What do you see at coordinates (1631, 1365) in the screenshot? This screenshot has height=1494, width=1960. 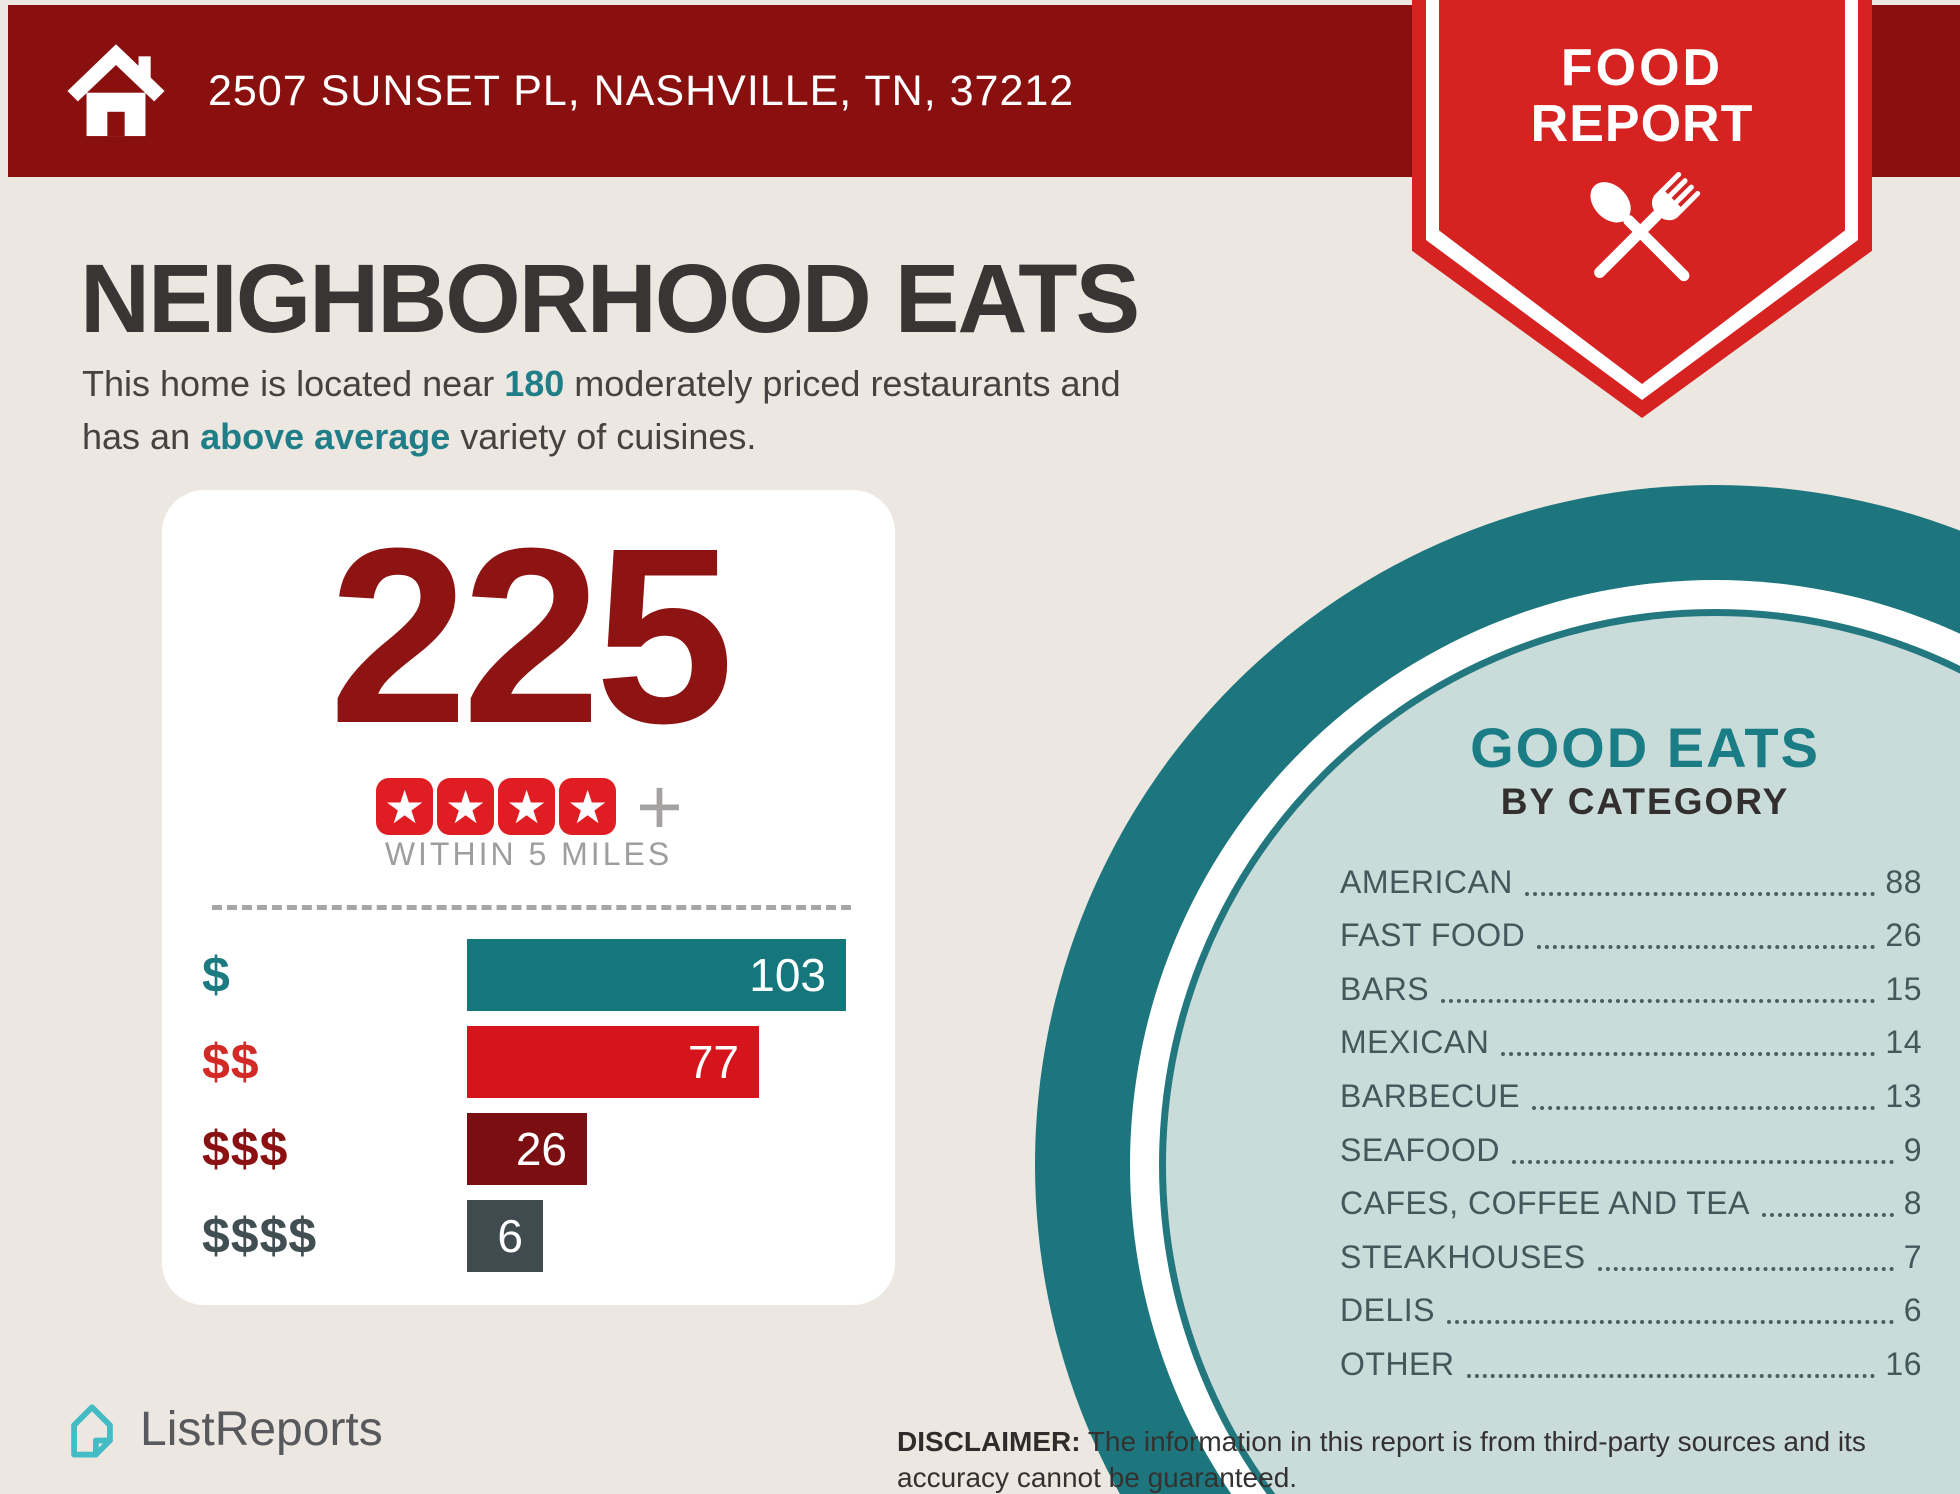 I see `category-row: OTHER 16` at bounding box center [1631, 1365].